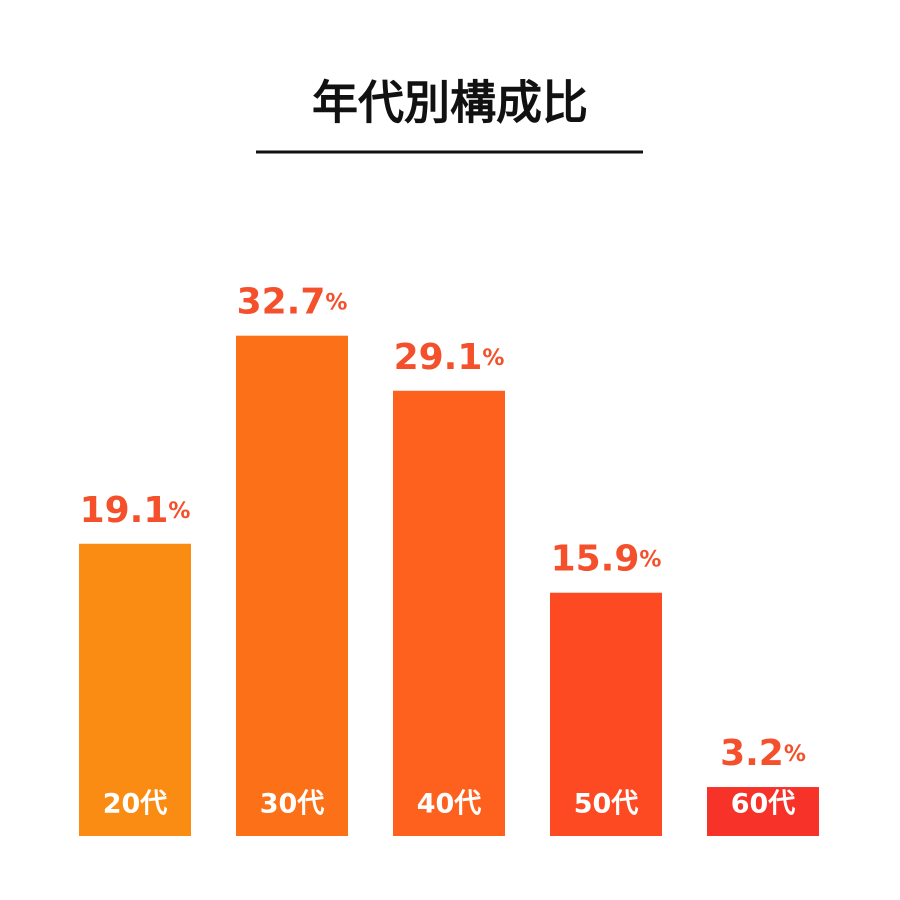 This screenshot has height=900, width=900. Describe the element at coordinates (449, 357) in the screenshot. I see `value-label: 29.1%` at that location.